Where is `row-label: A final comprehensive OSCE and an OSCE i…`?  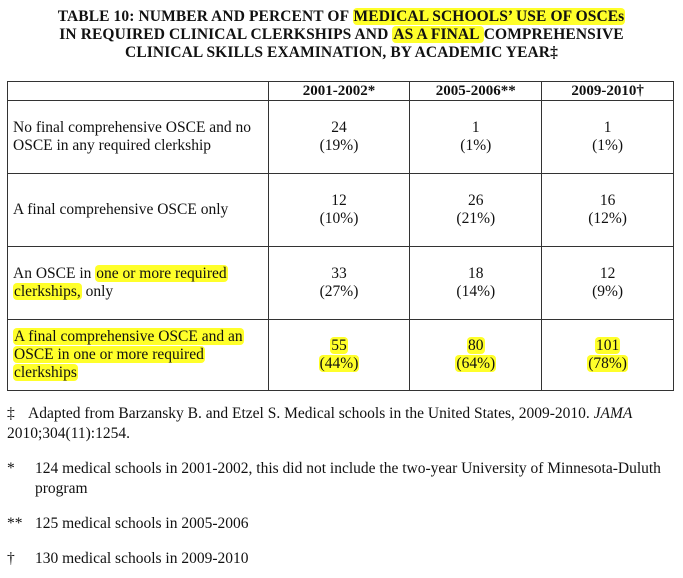
row-label: A final comprehensive OSCE and an OSCE i… is located at coordinates (138, 355).